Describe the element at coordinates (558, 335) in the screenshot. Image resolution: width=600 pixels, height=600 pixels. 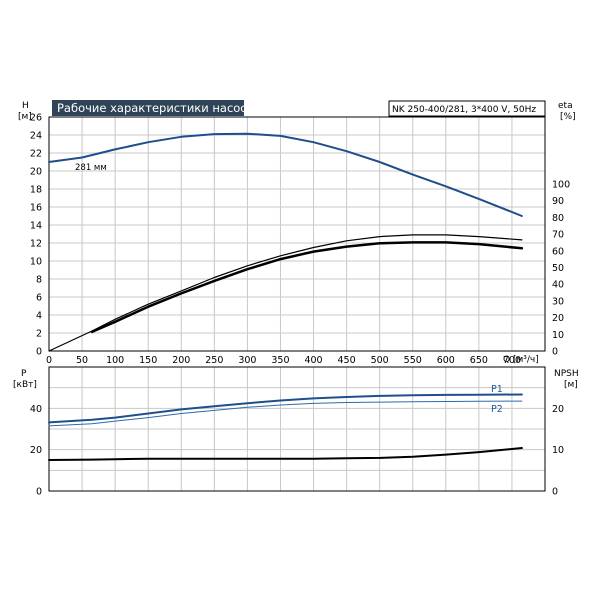
I see `eta-tick-label: 10` at that location.